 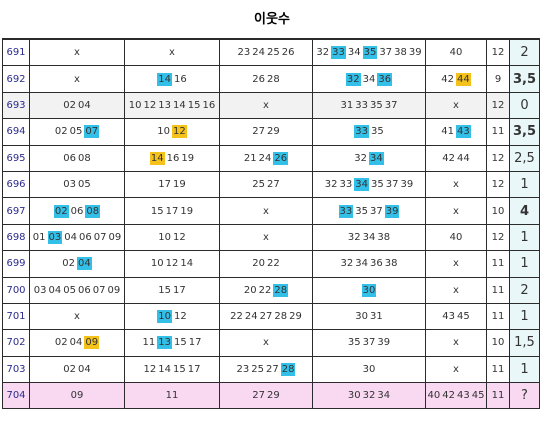 What do you see at coordinates (384, 343) in the screenshot?
I see `number: 39` at bounding box center [384, 343].